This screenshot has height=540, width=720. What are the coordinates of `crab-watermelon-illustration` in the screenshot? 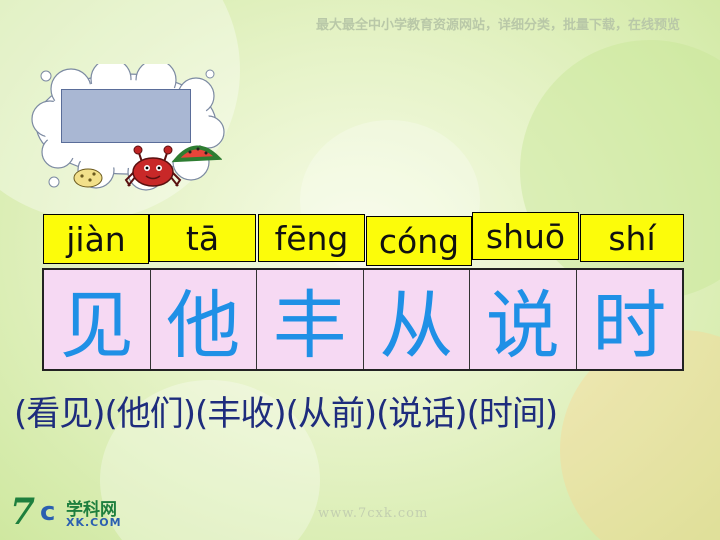 It's located at (147, 166).